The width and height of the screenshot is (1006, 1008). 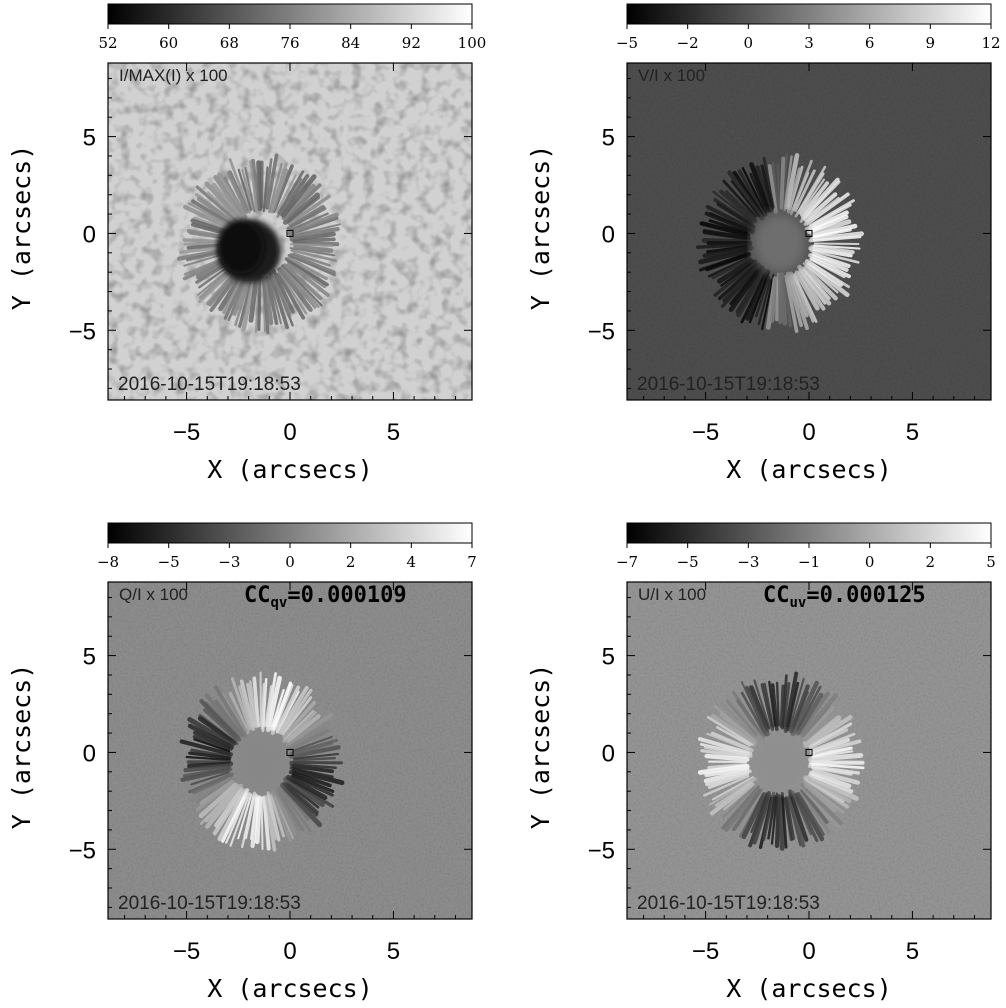 I want to click on correlation-coefficient: CCqv=0.000109, so click(x=325, y=597).